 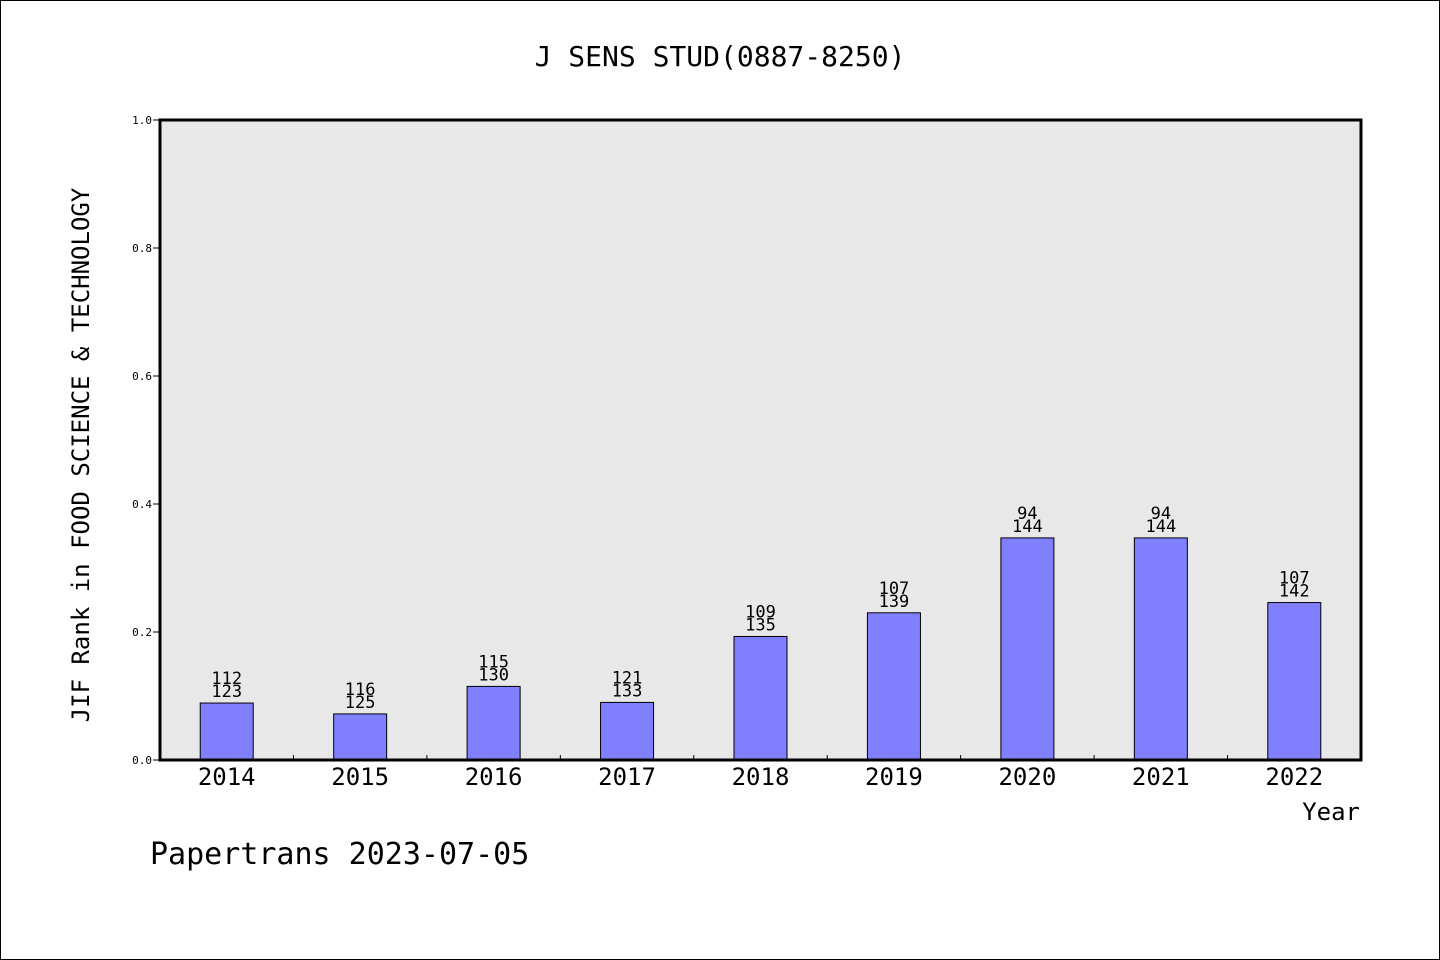 What do you see at coordinates (1161, 777) in the screenshot?
I see `x-tick-label: 2021` at bounding box center [1161, 777].